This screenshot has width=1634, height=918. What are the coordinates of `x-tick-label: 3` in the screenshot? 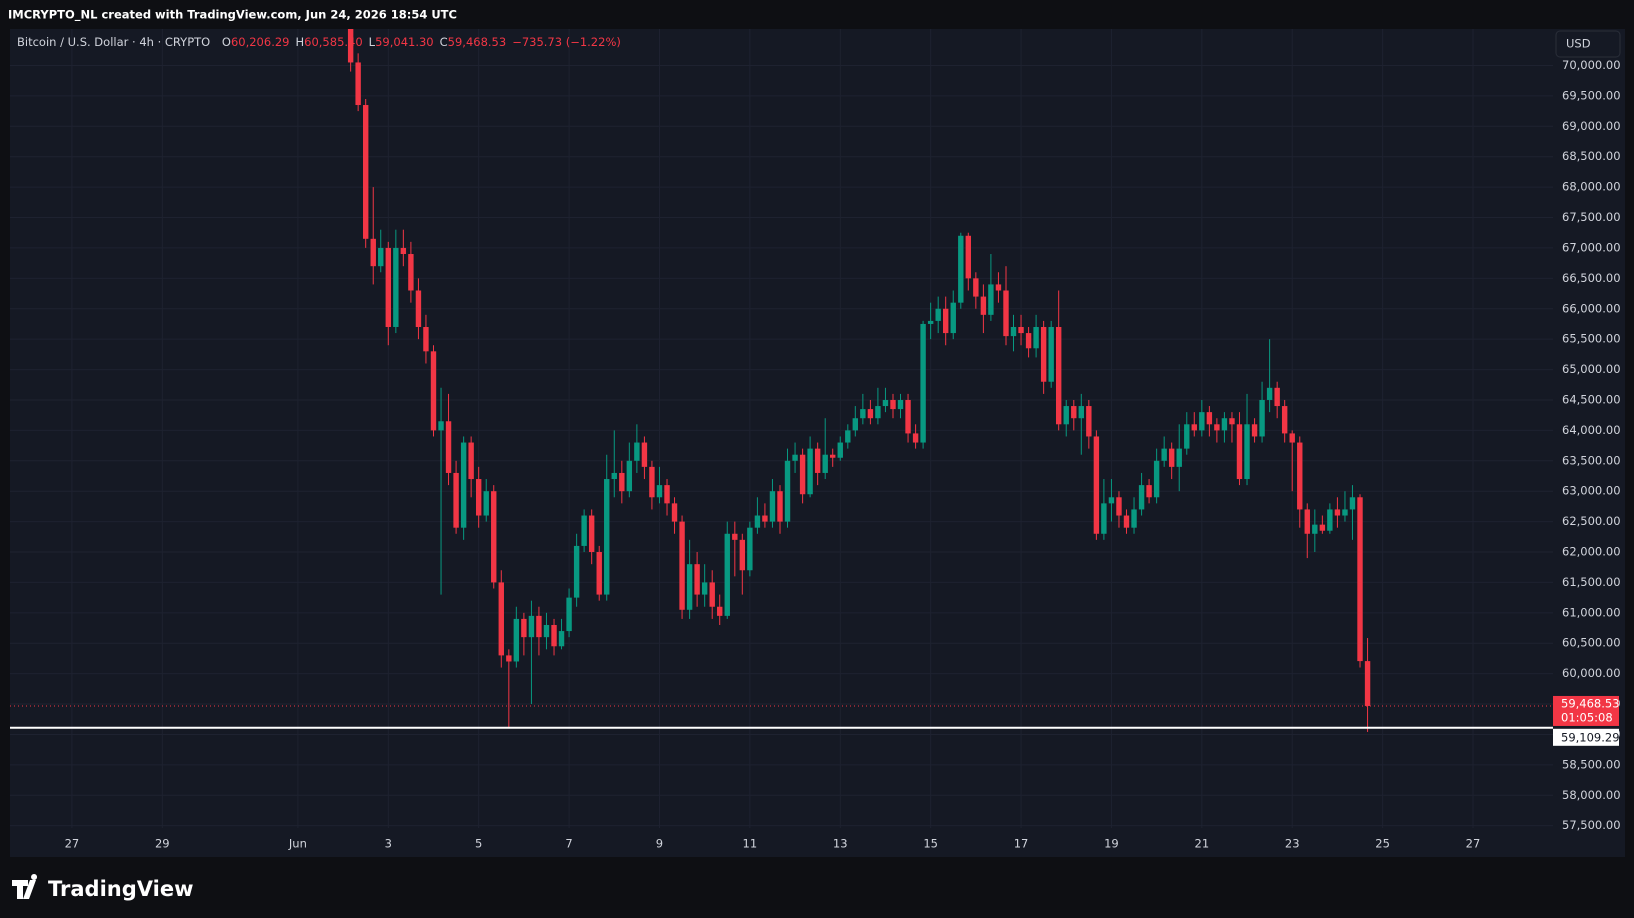 It's located at (388, 844).